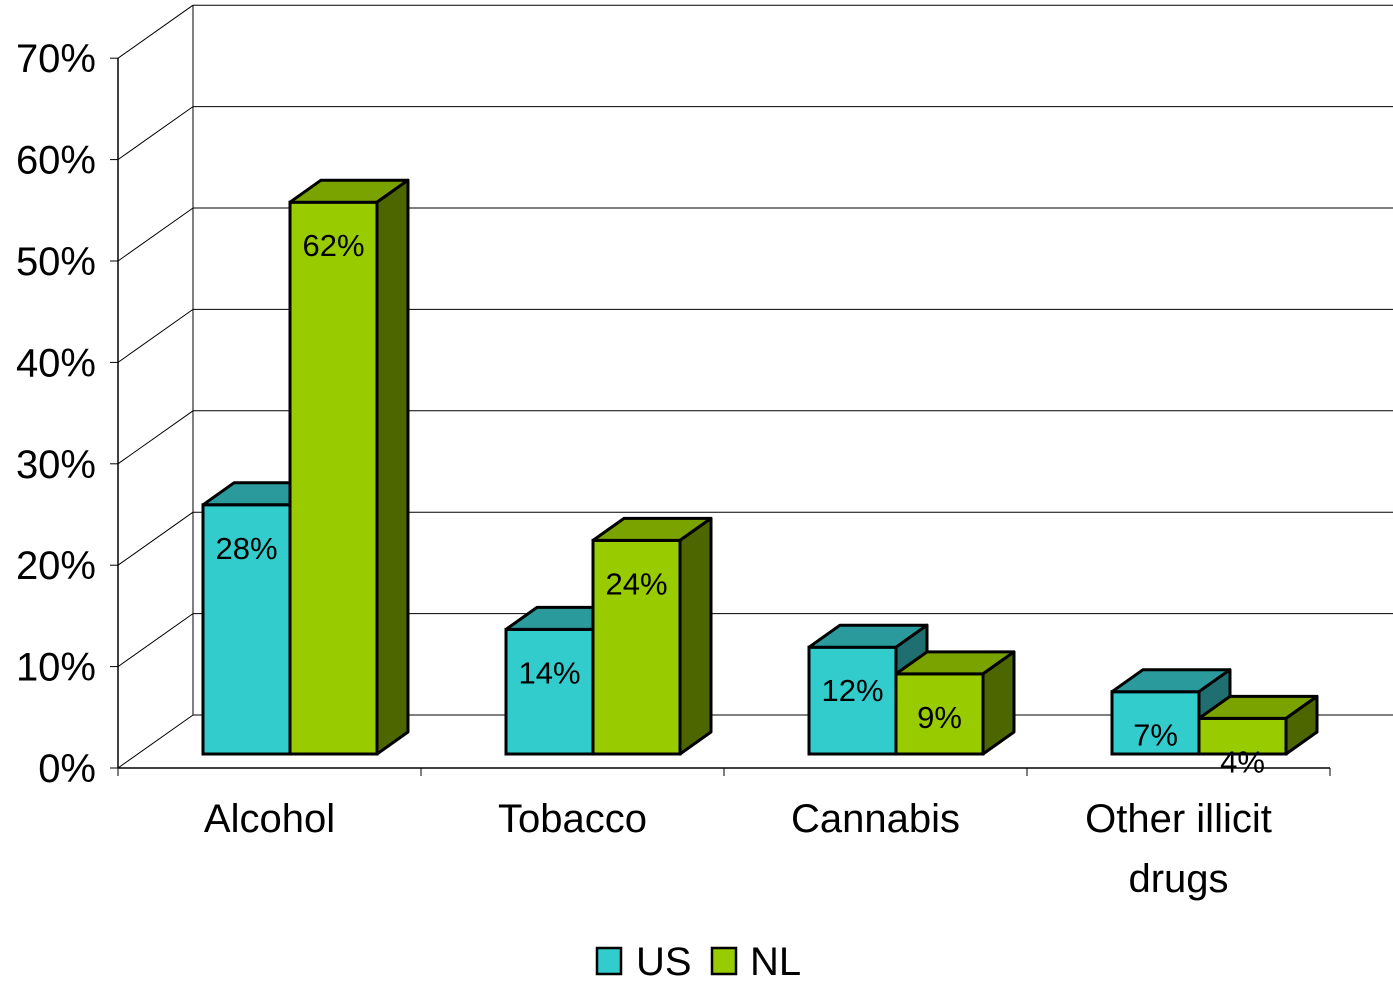 This screenshot has height=996, width=1393. Describe the element at coordinates (875, 819) in the screenshot. I see `x-category-label: Cannabis` at that location.